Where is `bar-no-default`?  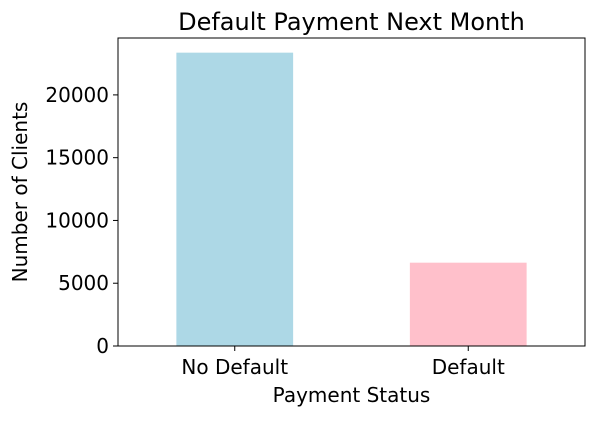 bar-no-default is located at coordinates (235, 199).